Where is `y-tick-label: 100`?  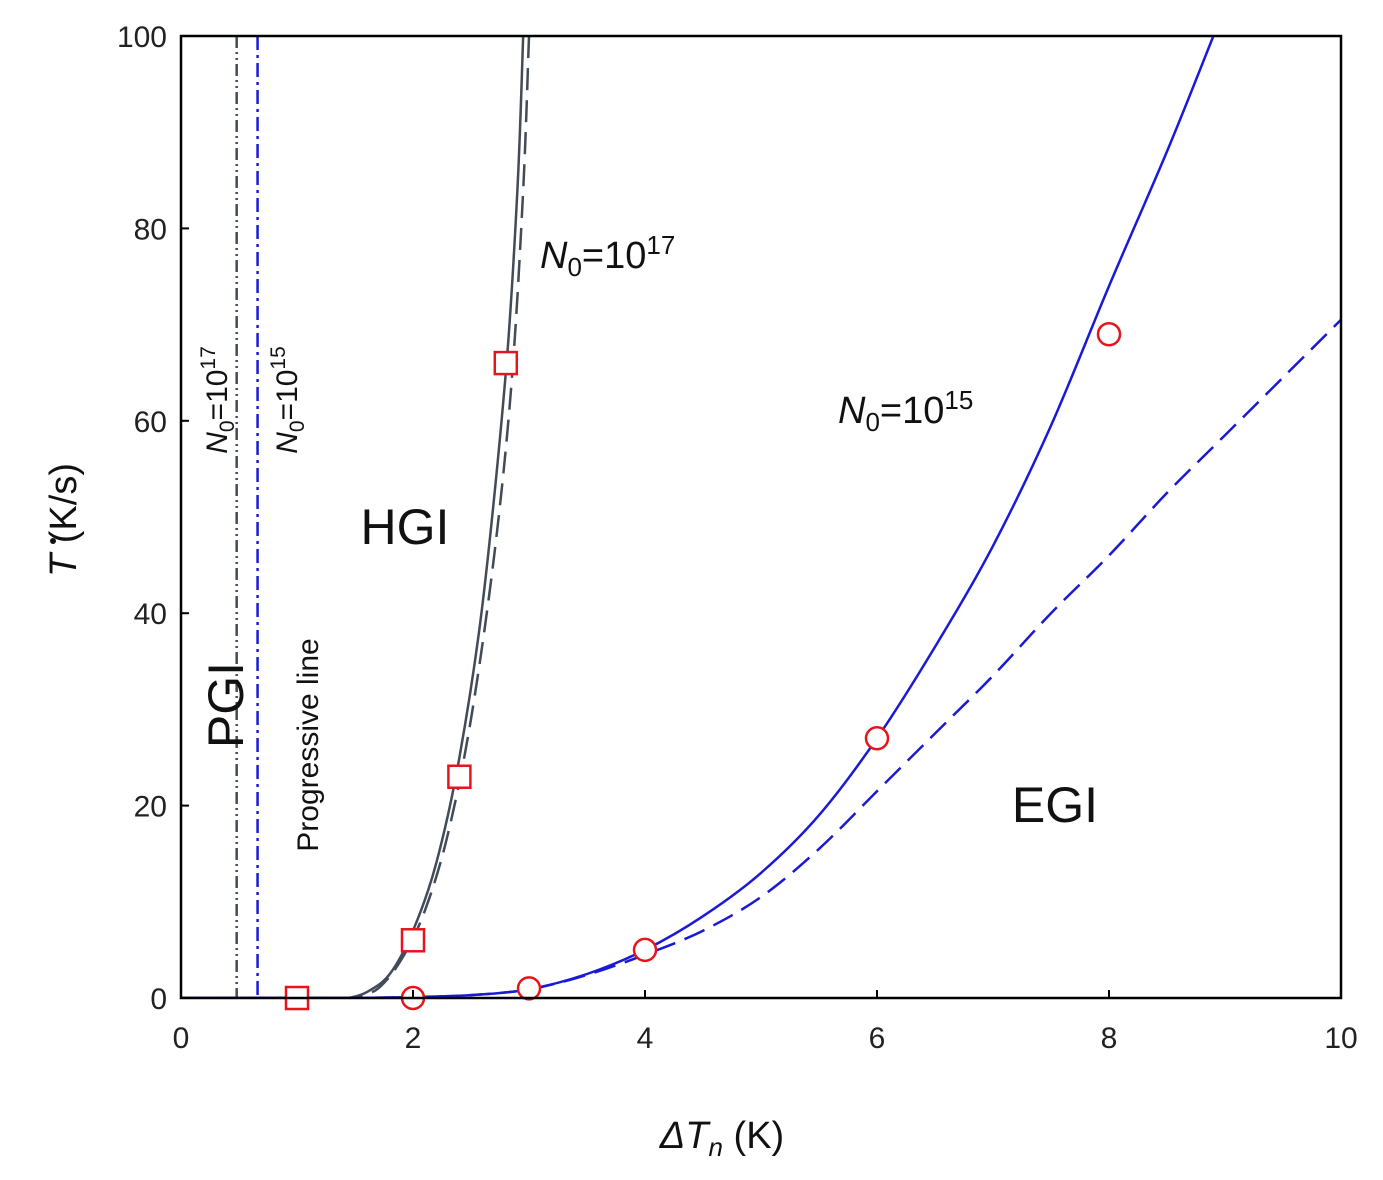 y-tick-label: 100 is located at coordinates (142, 37).